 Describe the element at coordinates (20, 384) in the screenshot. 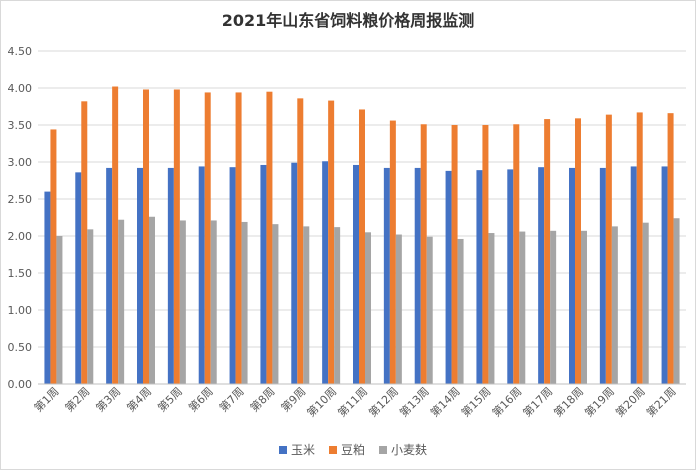

I see `y-tick-label: 0.00` at that location.